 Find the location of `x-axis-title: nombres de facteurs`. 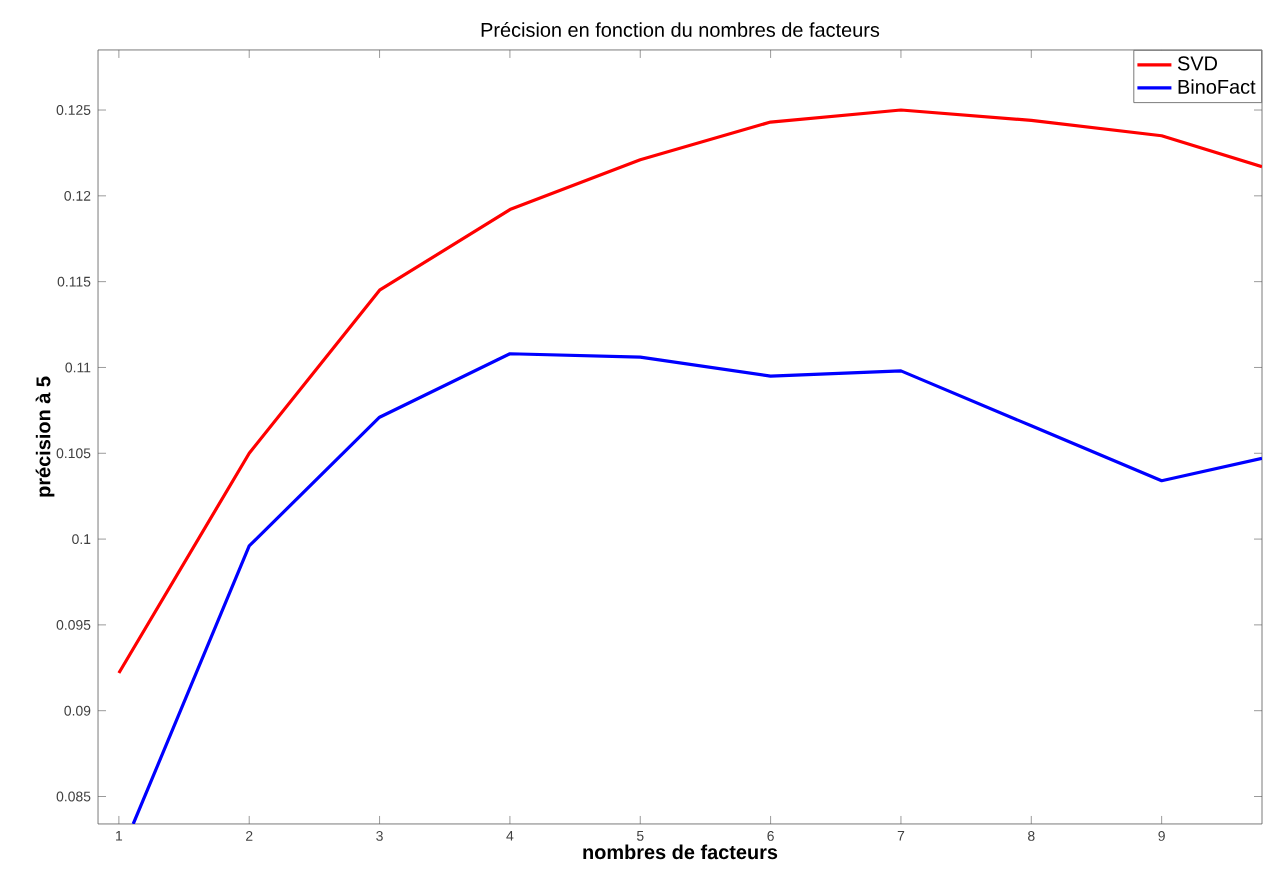

x-axis-title: nombres de facteurs is located at coordinates (680, 852).